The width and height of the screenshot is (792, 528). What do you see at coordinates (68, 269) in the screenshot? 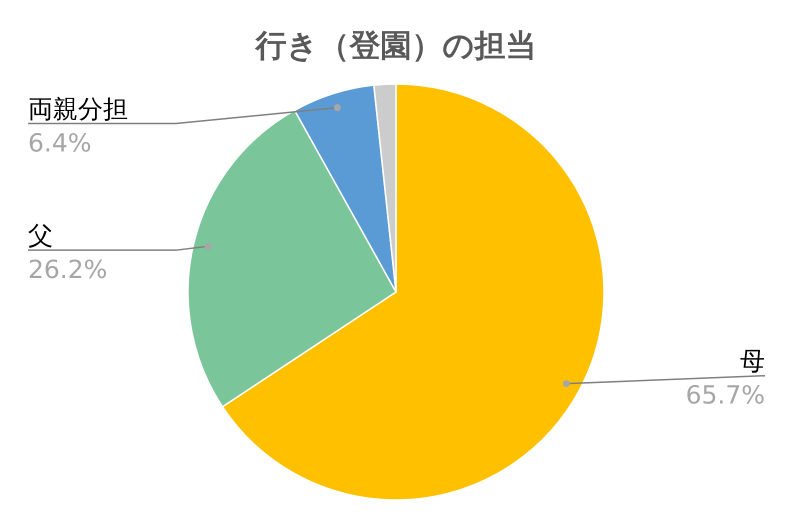
I see `data-label: 26.2%` at bounding box center [68, 269].